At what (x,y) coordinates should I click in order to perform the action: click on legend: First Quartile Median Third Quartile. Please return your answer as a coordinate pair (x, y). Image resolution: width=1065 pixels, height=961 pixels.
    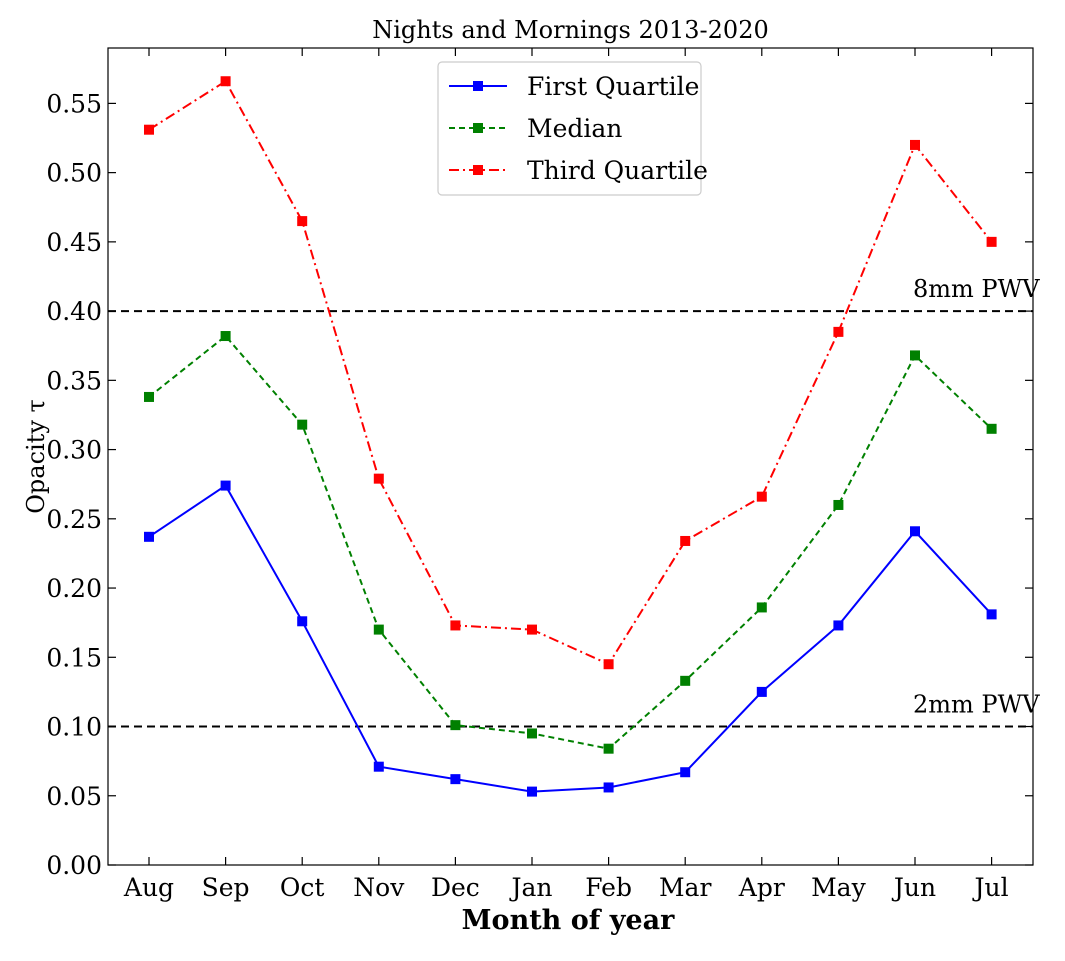
    Looking at the image, I should click on (572, 128).